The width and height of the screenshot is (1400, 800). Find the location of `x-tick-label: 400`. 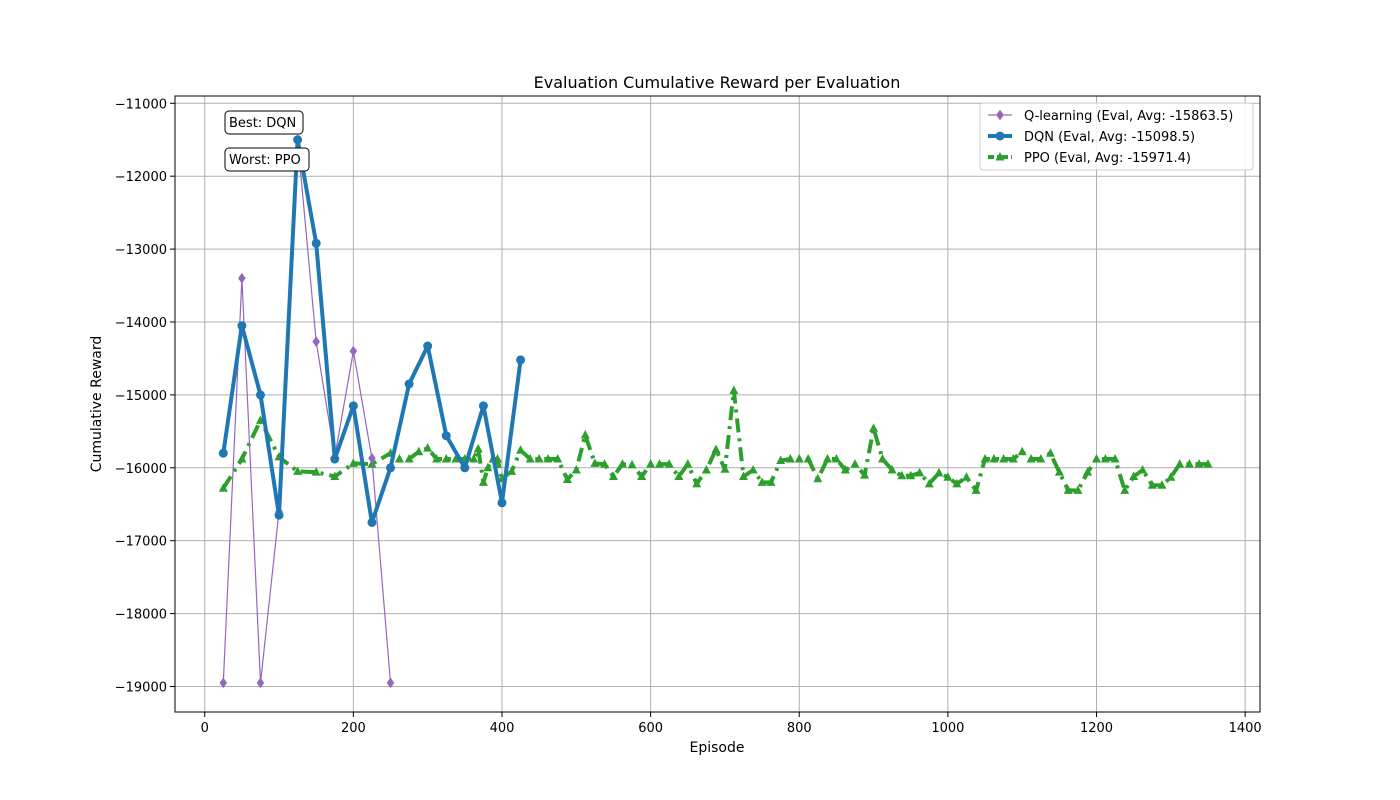

x-tick-label: 400 is located at coordinates (502, 728).